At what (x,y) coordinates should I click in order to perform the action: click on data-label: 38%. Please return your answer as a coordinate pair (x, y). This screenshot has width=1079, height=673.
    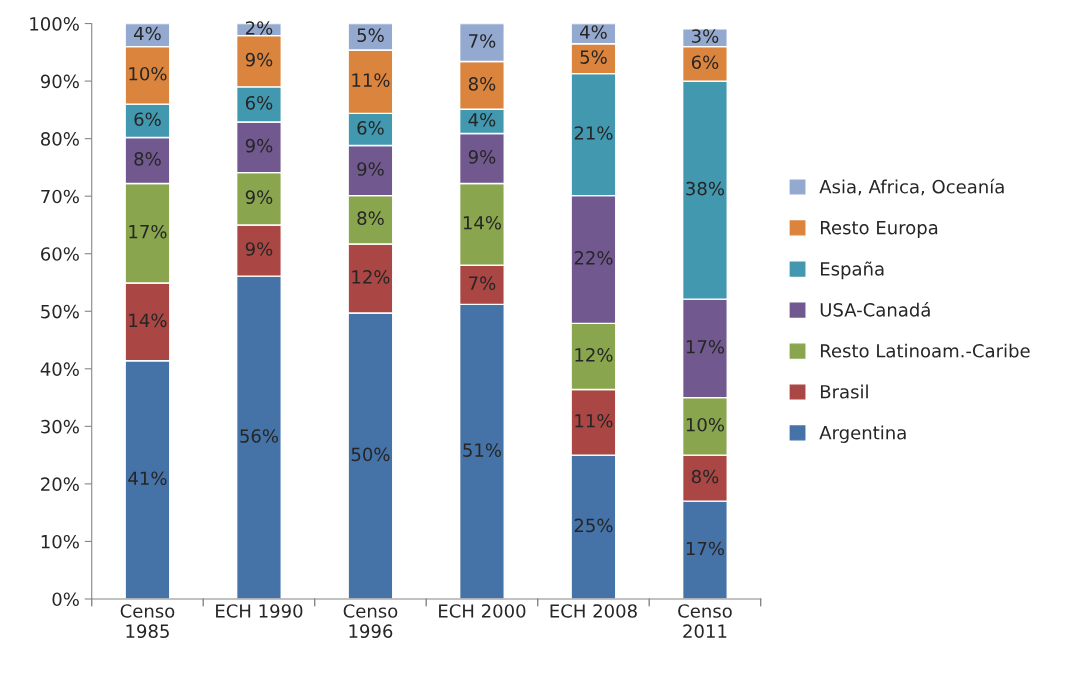
    Looking at the image, I should click on (705, 188).